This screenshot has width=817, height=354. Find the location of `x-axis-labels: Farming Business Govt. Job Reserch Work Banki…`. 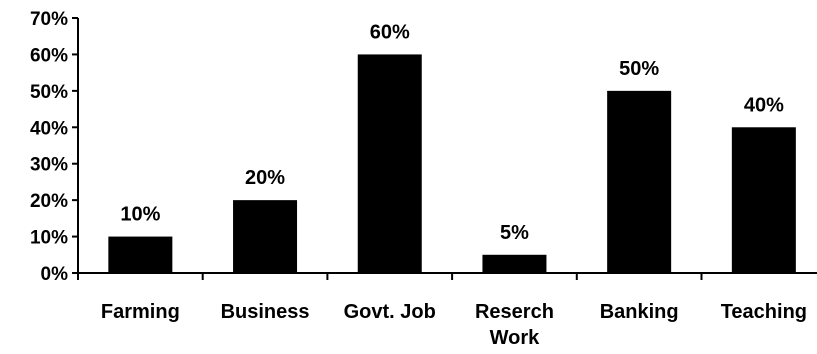

x-axis-labels: Farming Business Govt. Job Reserch Work Banki… is located at coordinates (454, 325).